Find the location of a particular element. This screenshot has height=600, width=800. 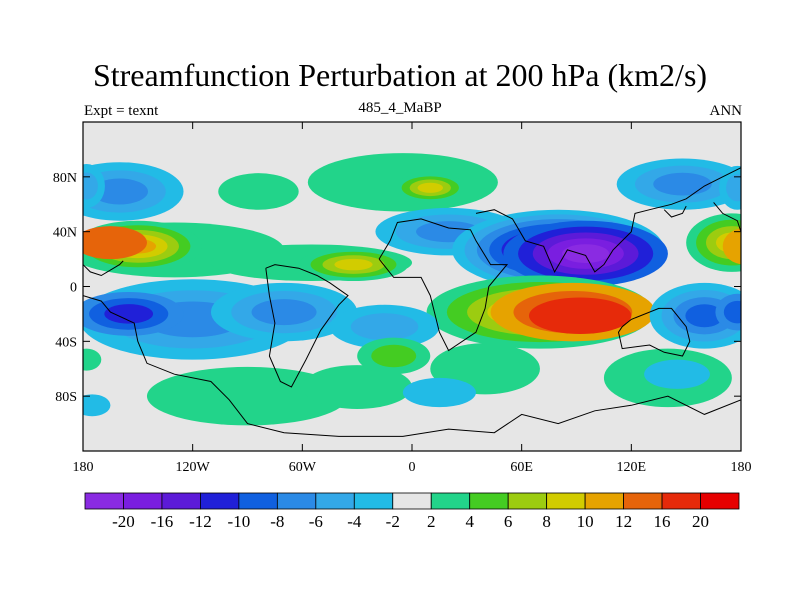

colorbar-label: 4 is located at coordinates (469, 521).